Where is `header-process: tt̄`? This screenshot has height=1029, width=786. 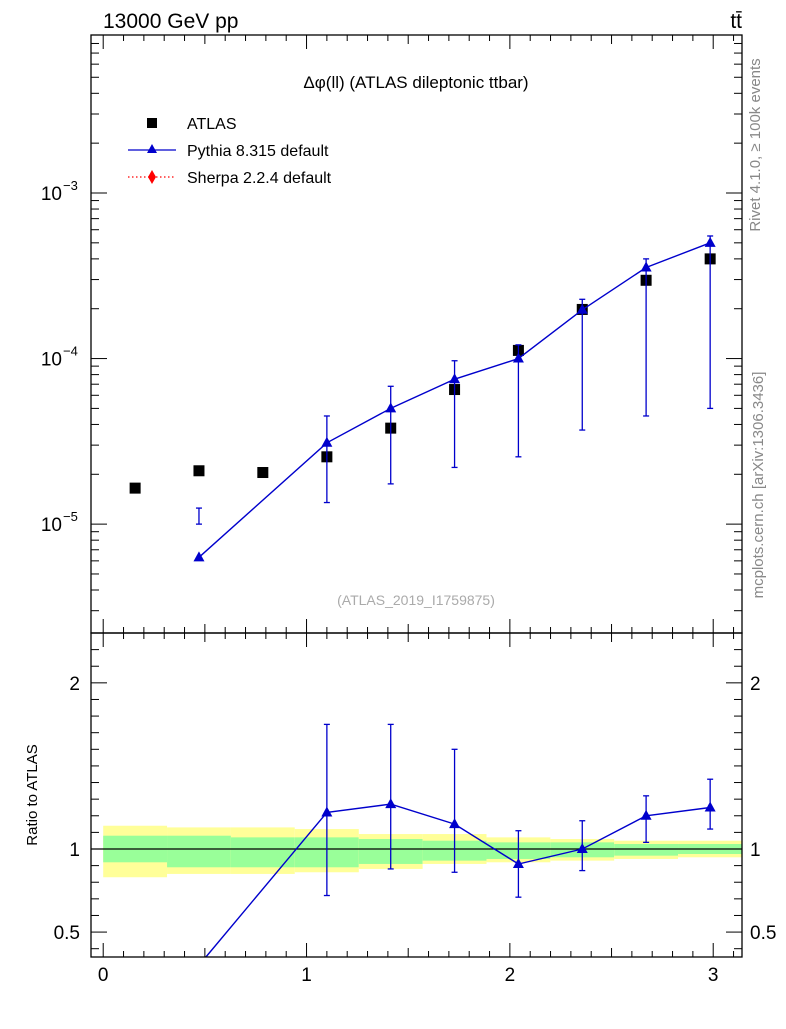 header-process: tt̄ is located at coordinates (736, 21).